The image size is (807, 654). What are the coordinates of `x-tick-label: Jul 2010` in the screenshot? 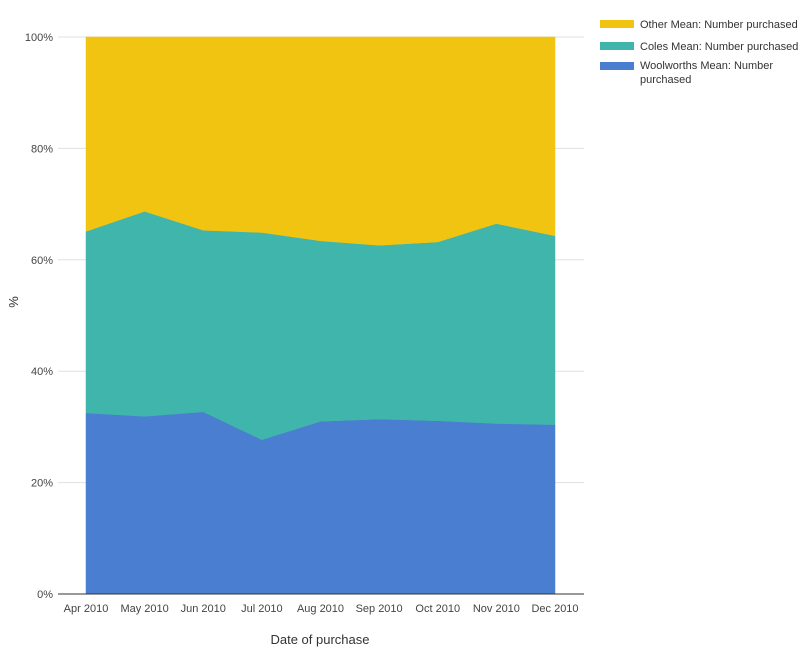 It's located at (262, 609).